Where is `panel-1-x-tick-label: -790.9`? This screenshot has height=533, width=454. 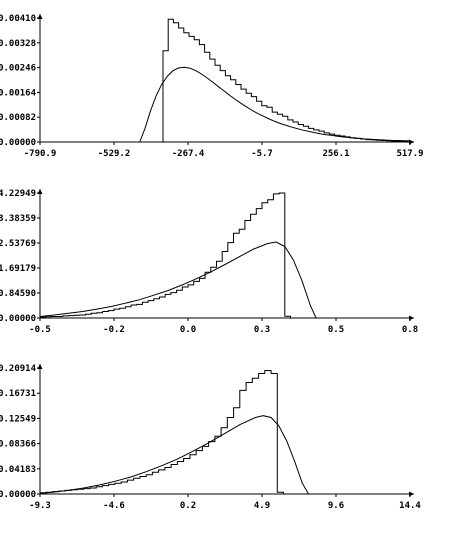
panel-1-x-tick-label: -790.9 is located at coordinates (40, 154).